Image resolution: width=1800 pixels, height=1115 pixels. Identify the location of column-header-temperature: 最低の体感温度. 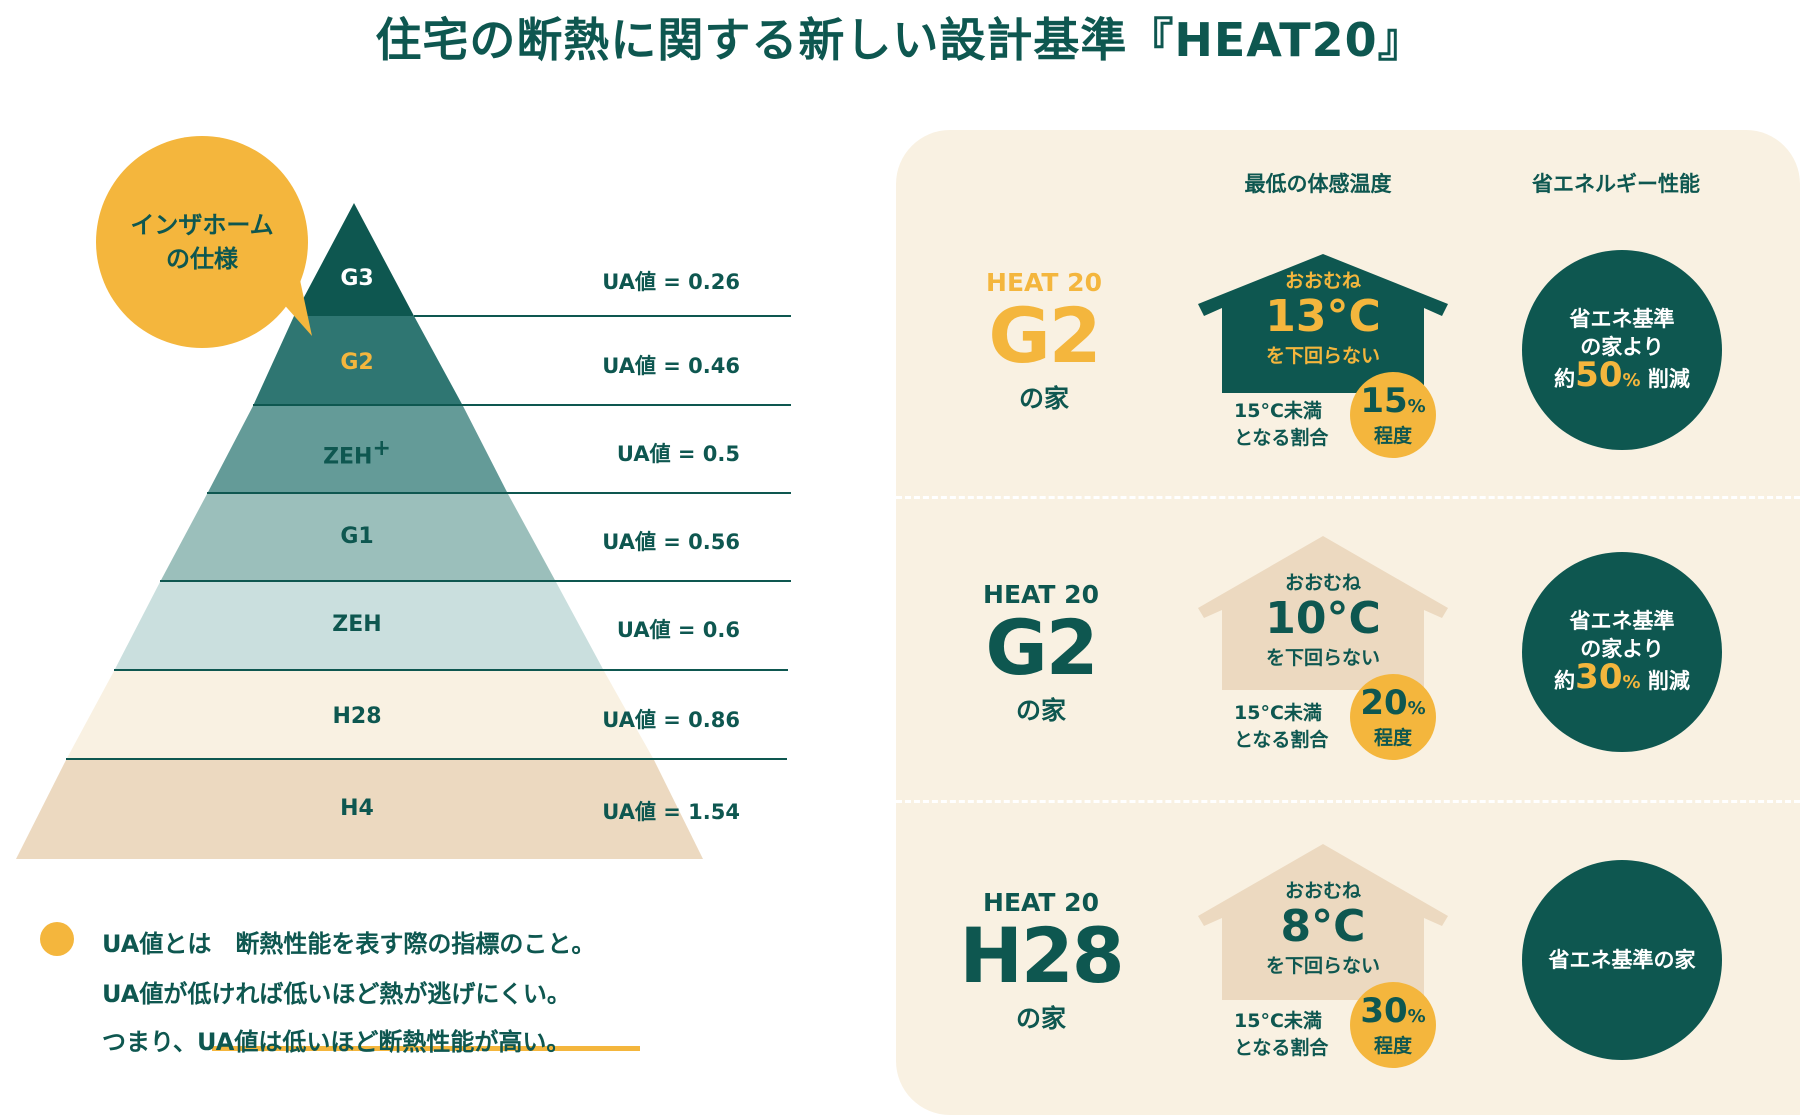
(1318, 184).